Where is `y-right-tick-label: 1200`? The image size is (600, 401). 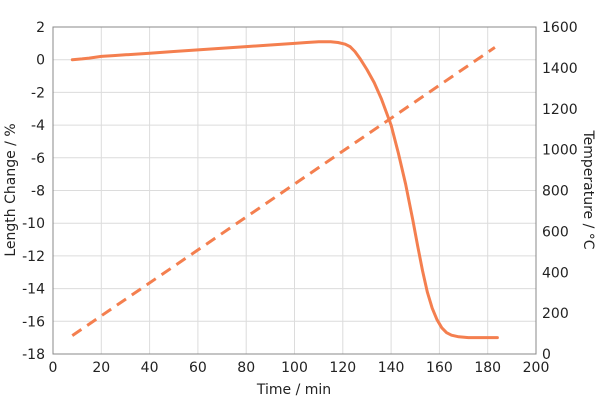
y-right-tick-label: 1200 is located at coordinates (560, 110).